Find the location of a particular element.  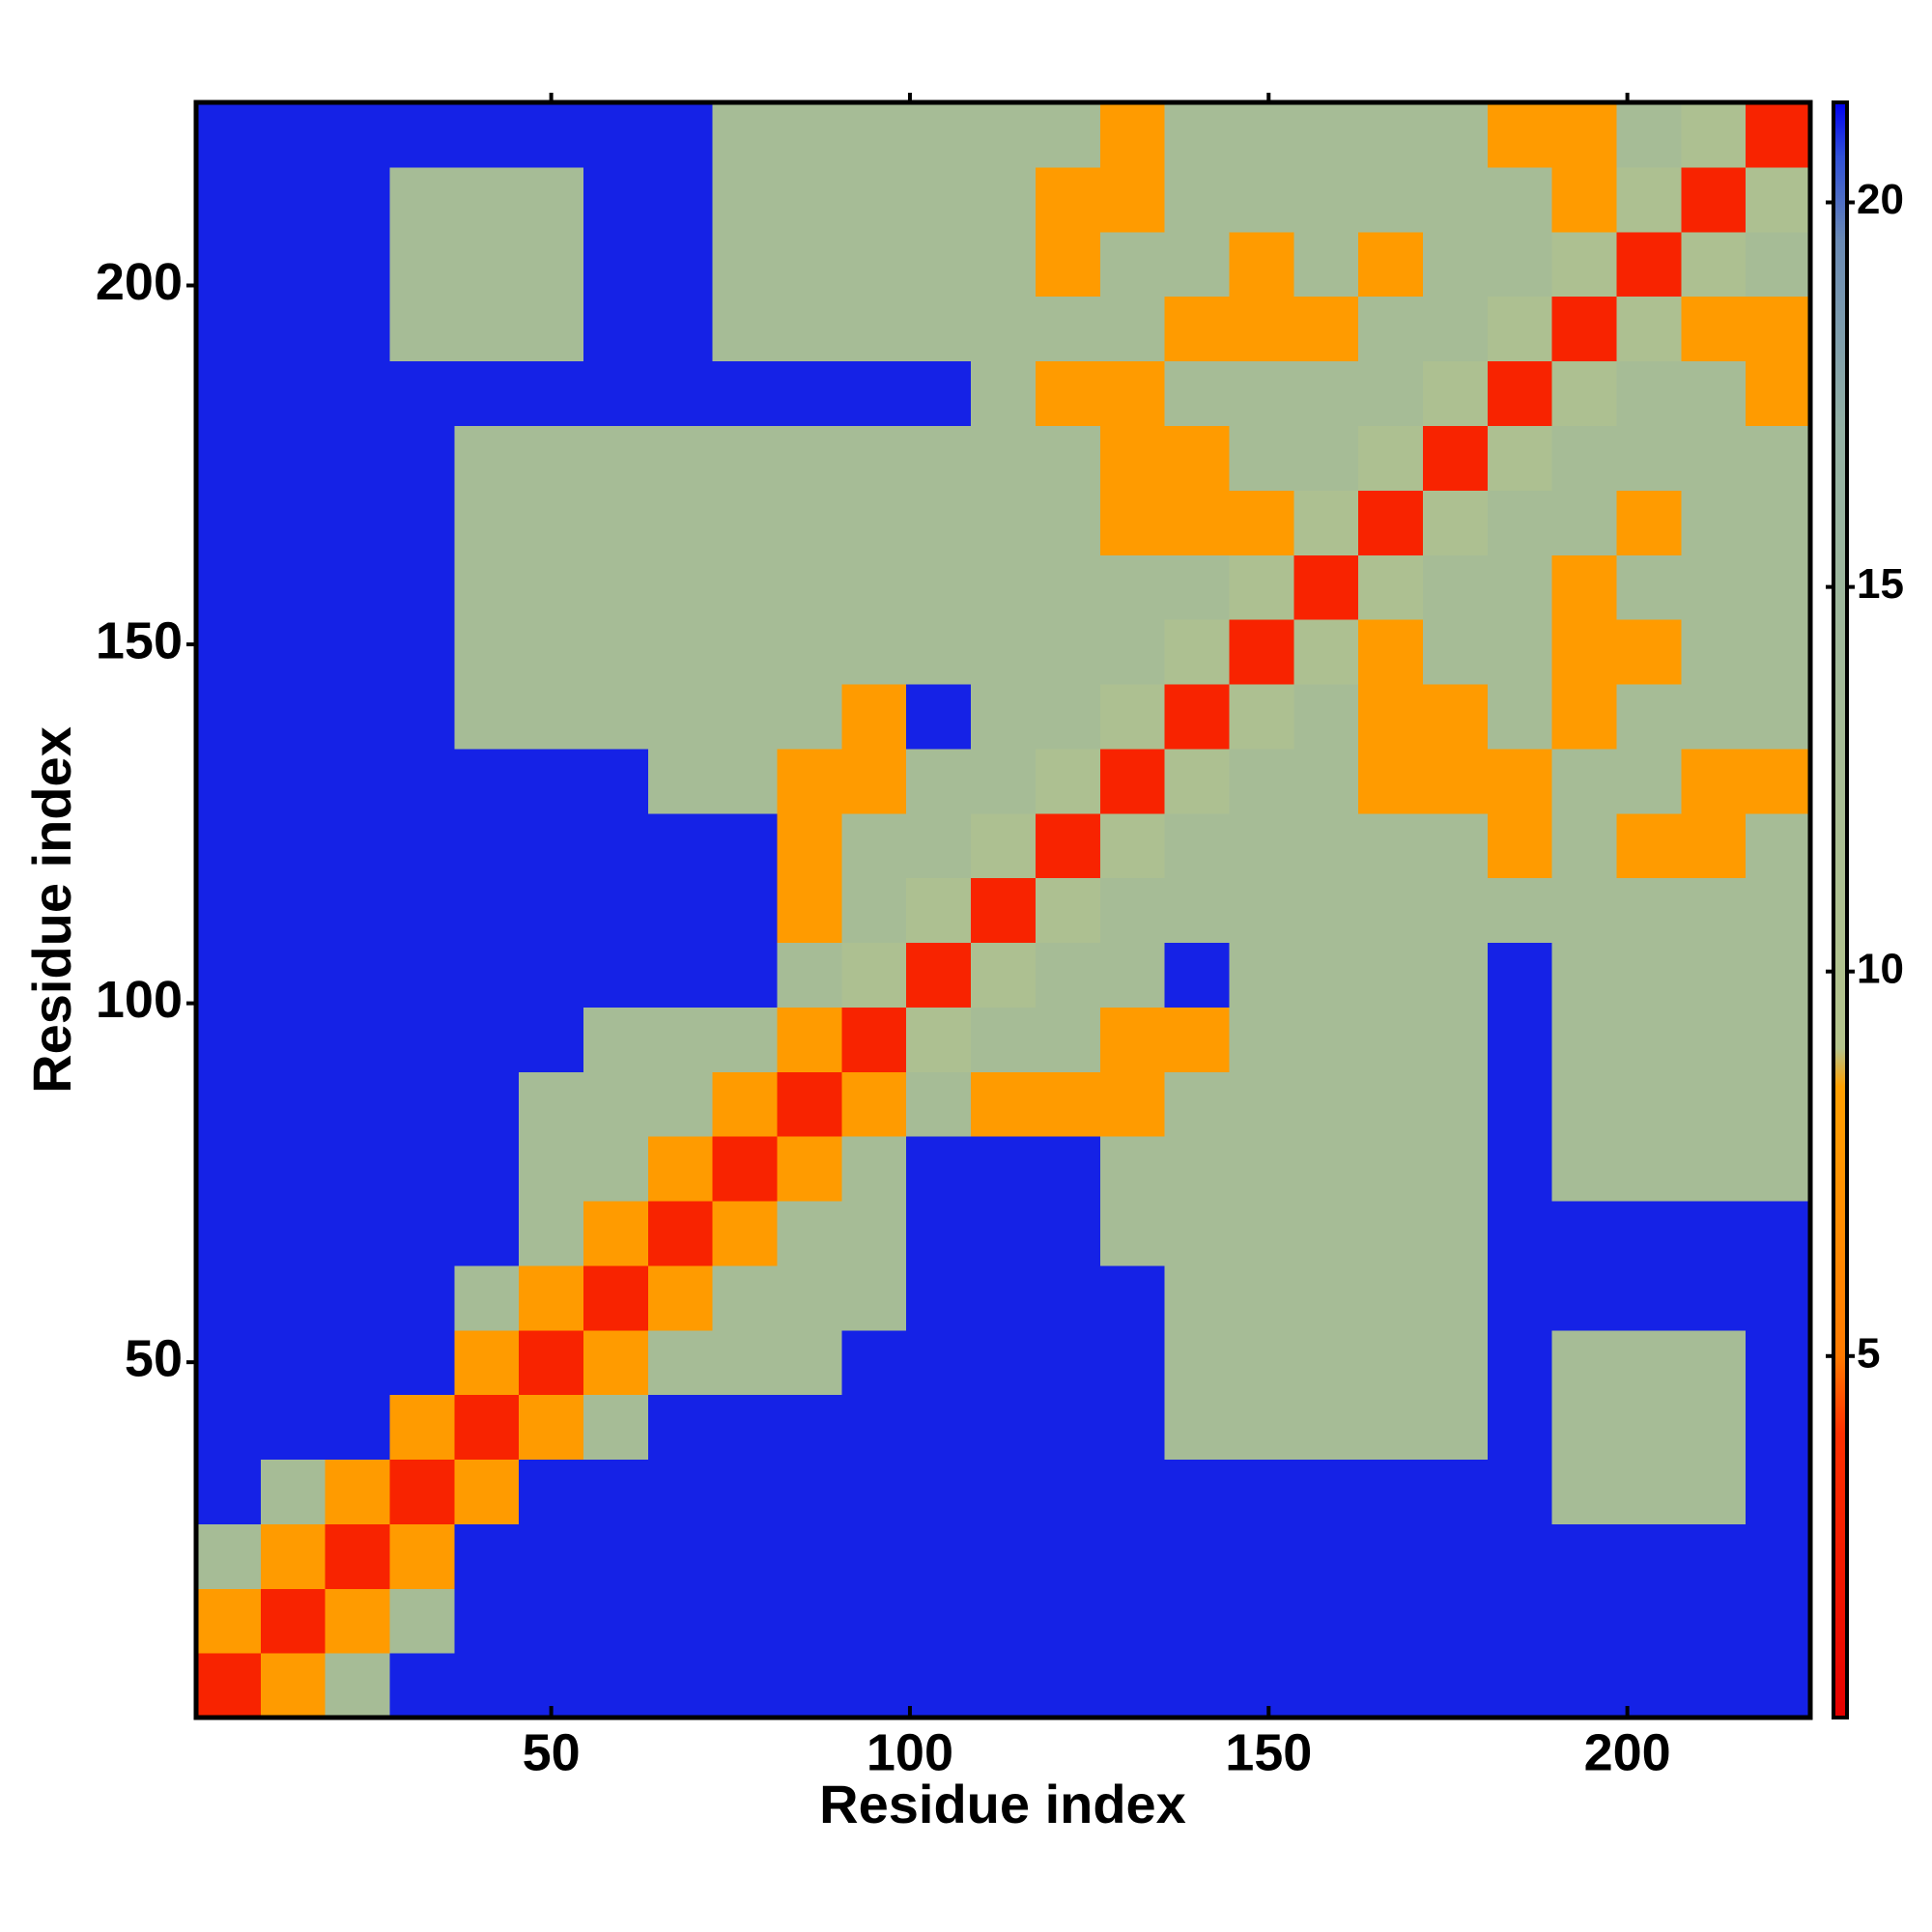

x-tick-label: 150 is located at coordinates (1268, 1752).